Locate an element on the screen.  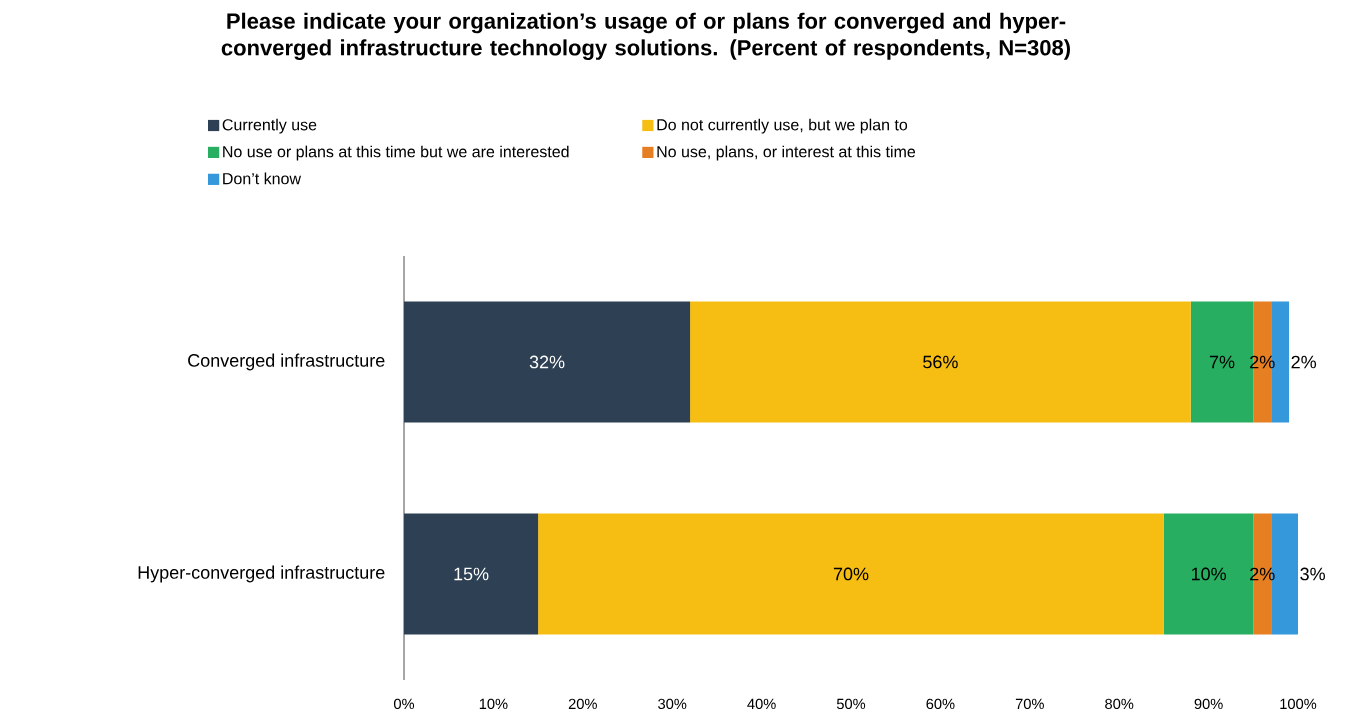
legend-label: Currently use is located at coordinates (269, 126).